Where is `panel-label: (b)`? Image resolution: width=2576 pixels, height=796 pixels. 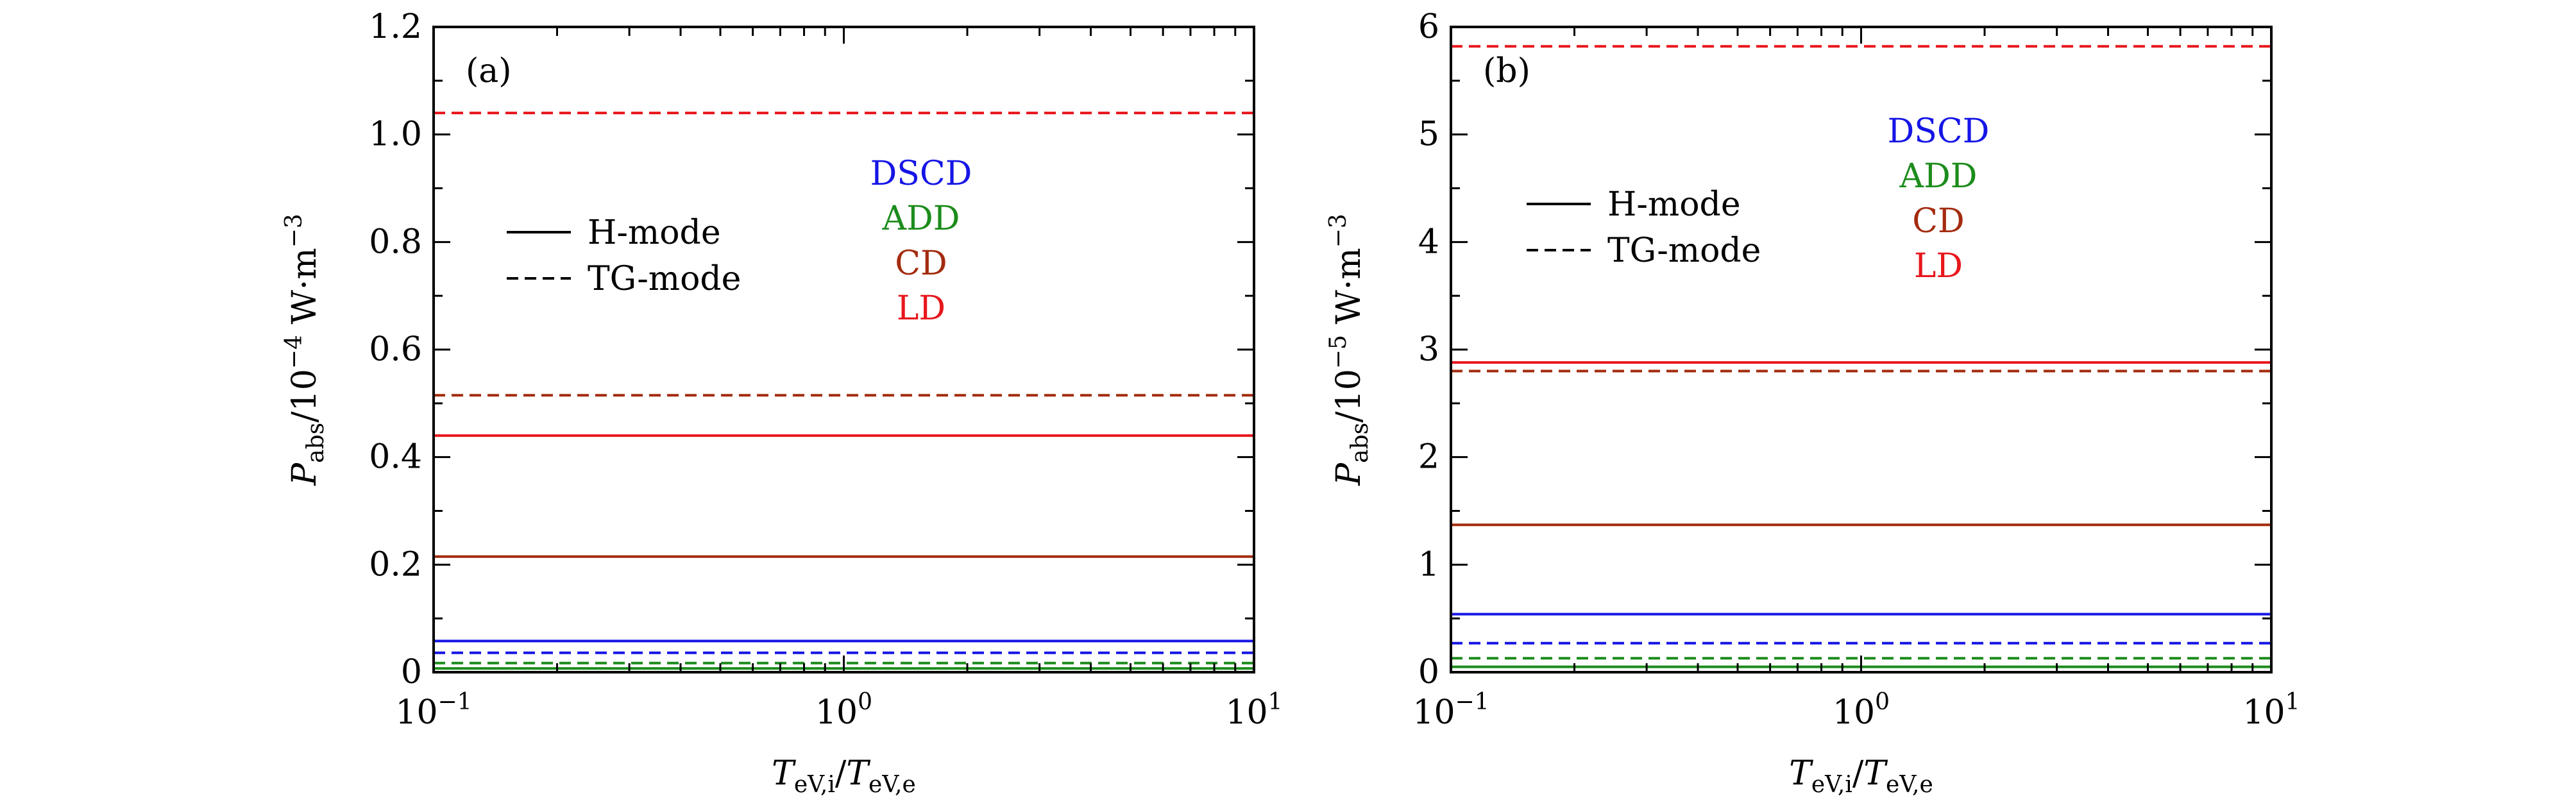 panel-label: (b) is located at coordinates (1506, 71).